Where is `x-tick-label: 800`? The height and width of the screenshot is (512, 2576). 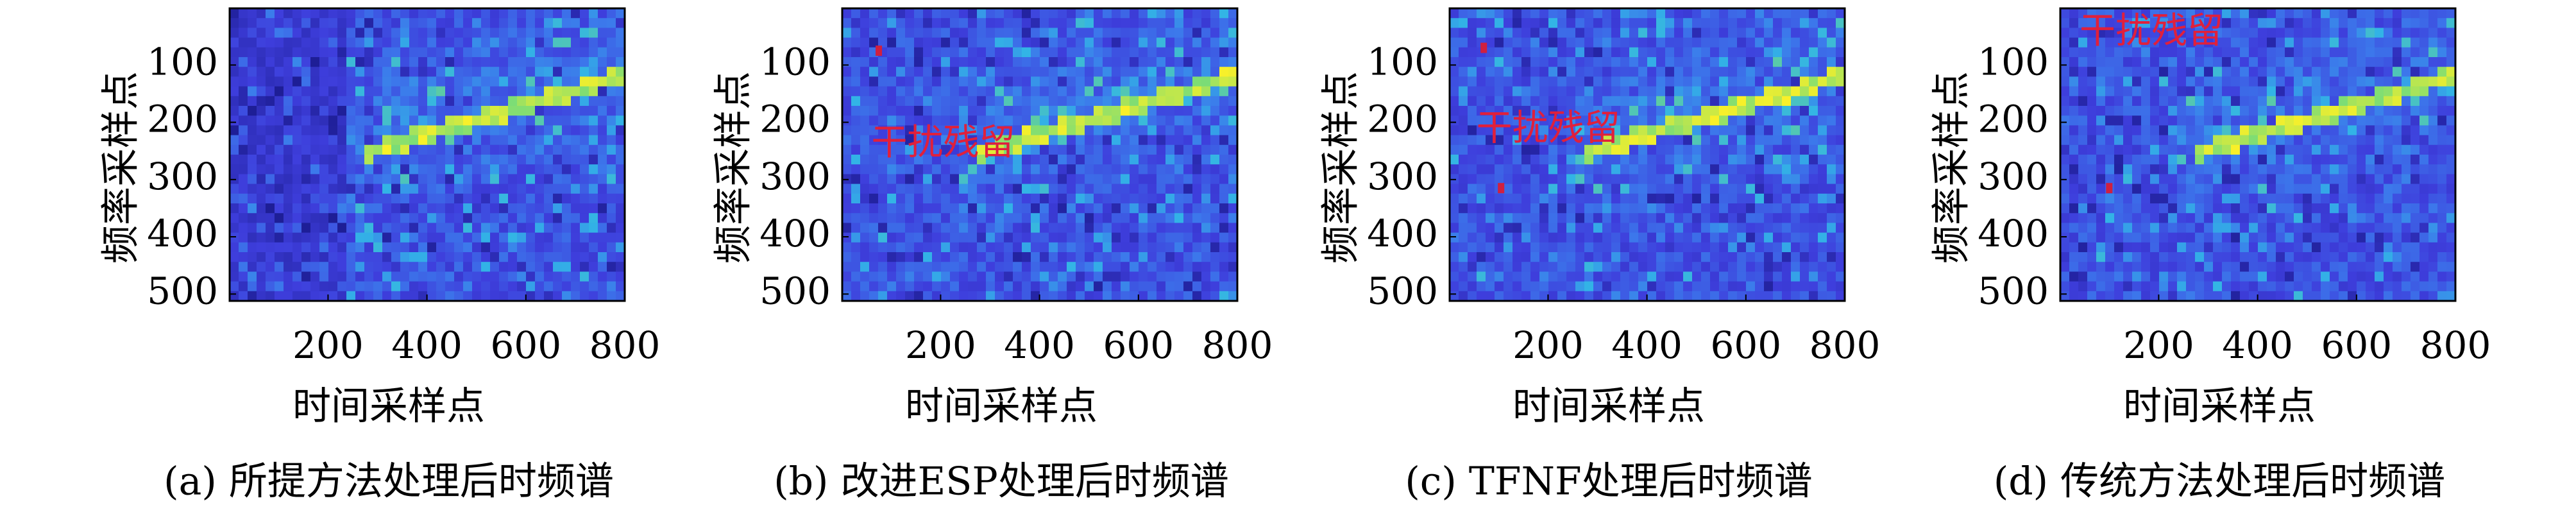 x-tick-label: 800 is located at coordinates (1237, 345).